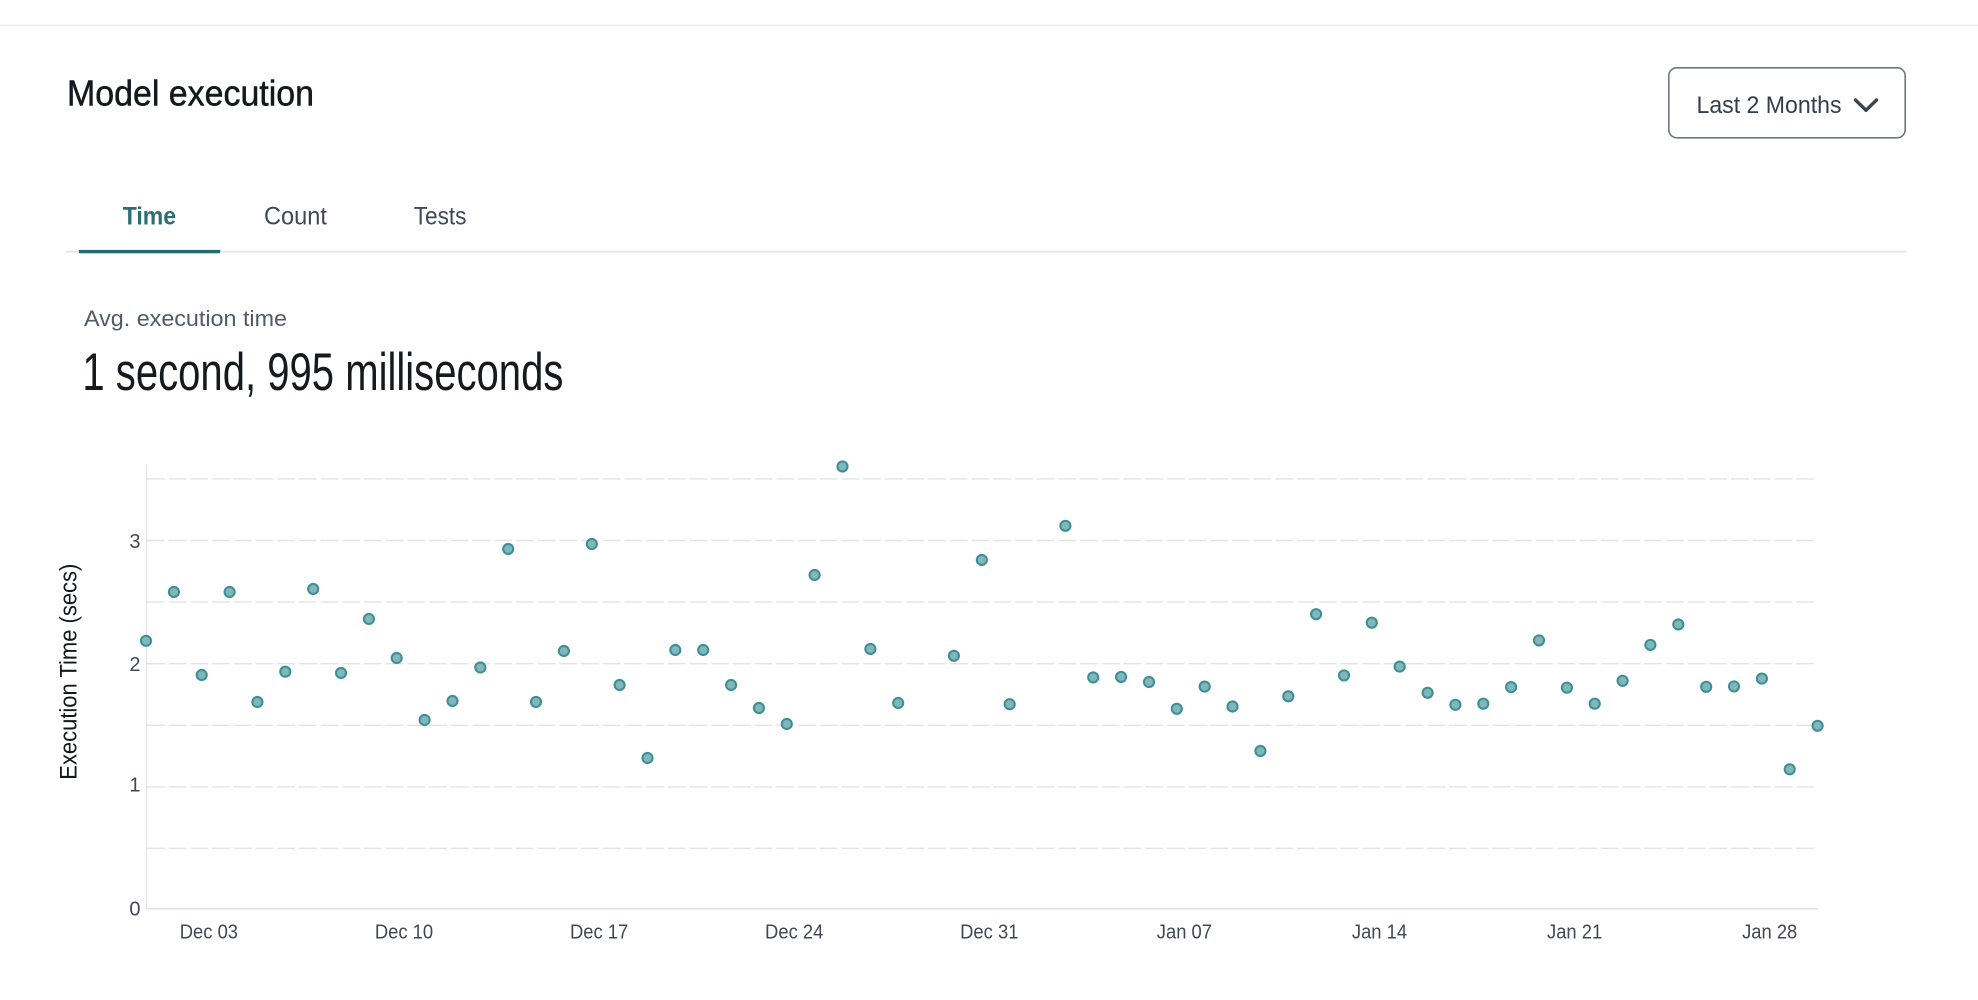 The image size is (1978, 1000). I want to click on svg-text: 3, so click(134, 542).